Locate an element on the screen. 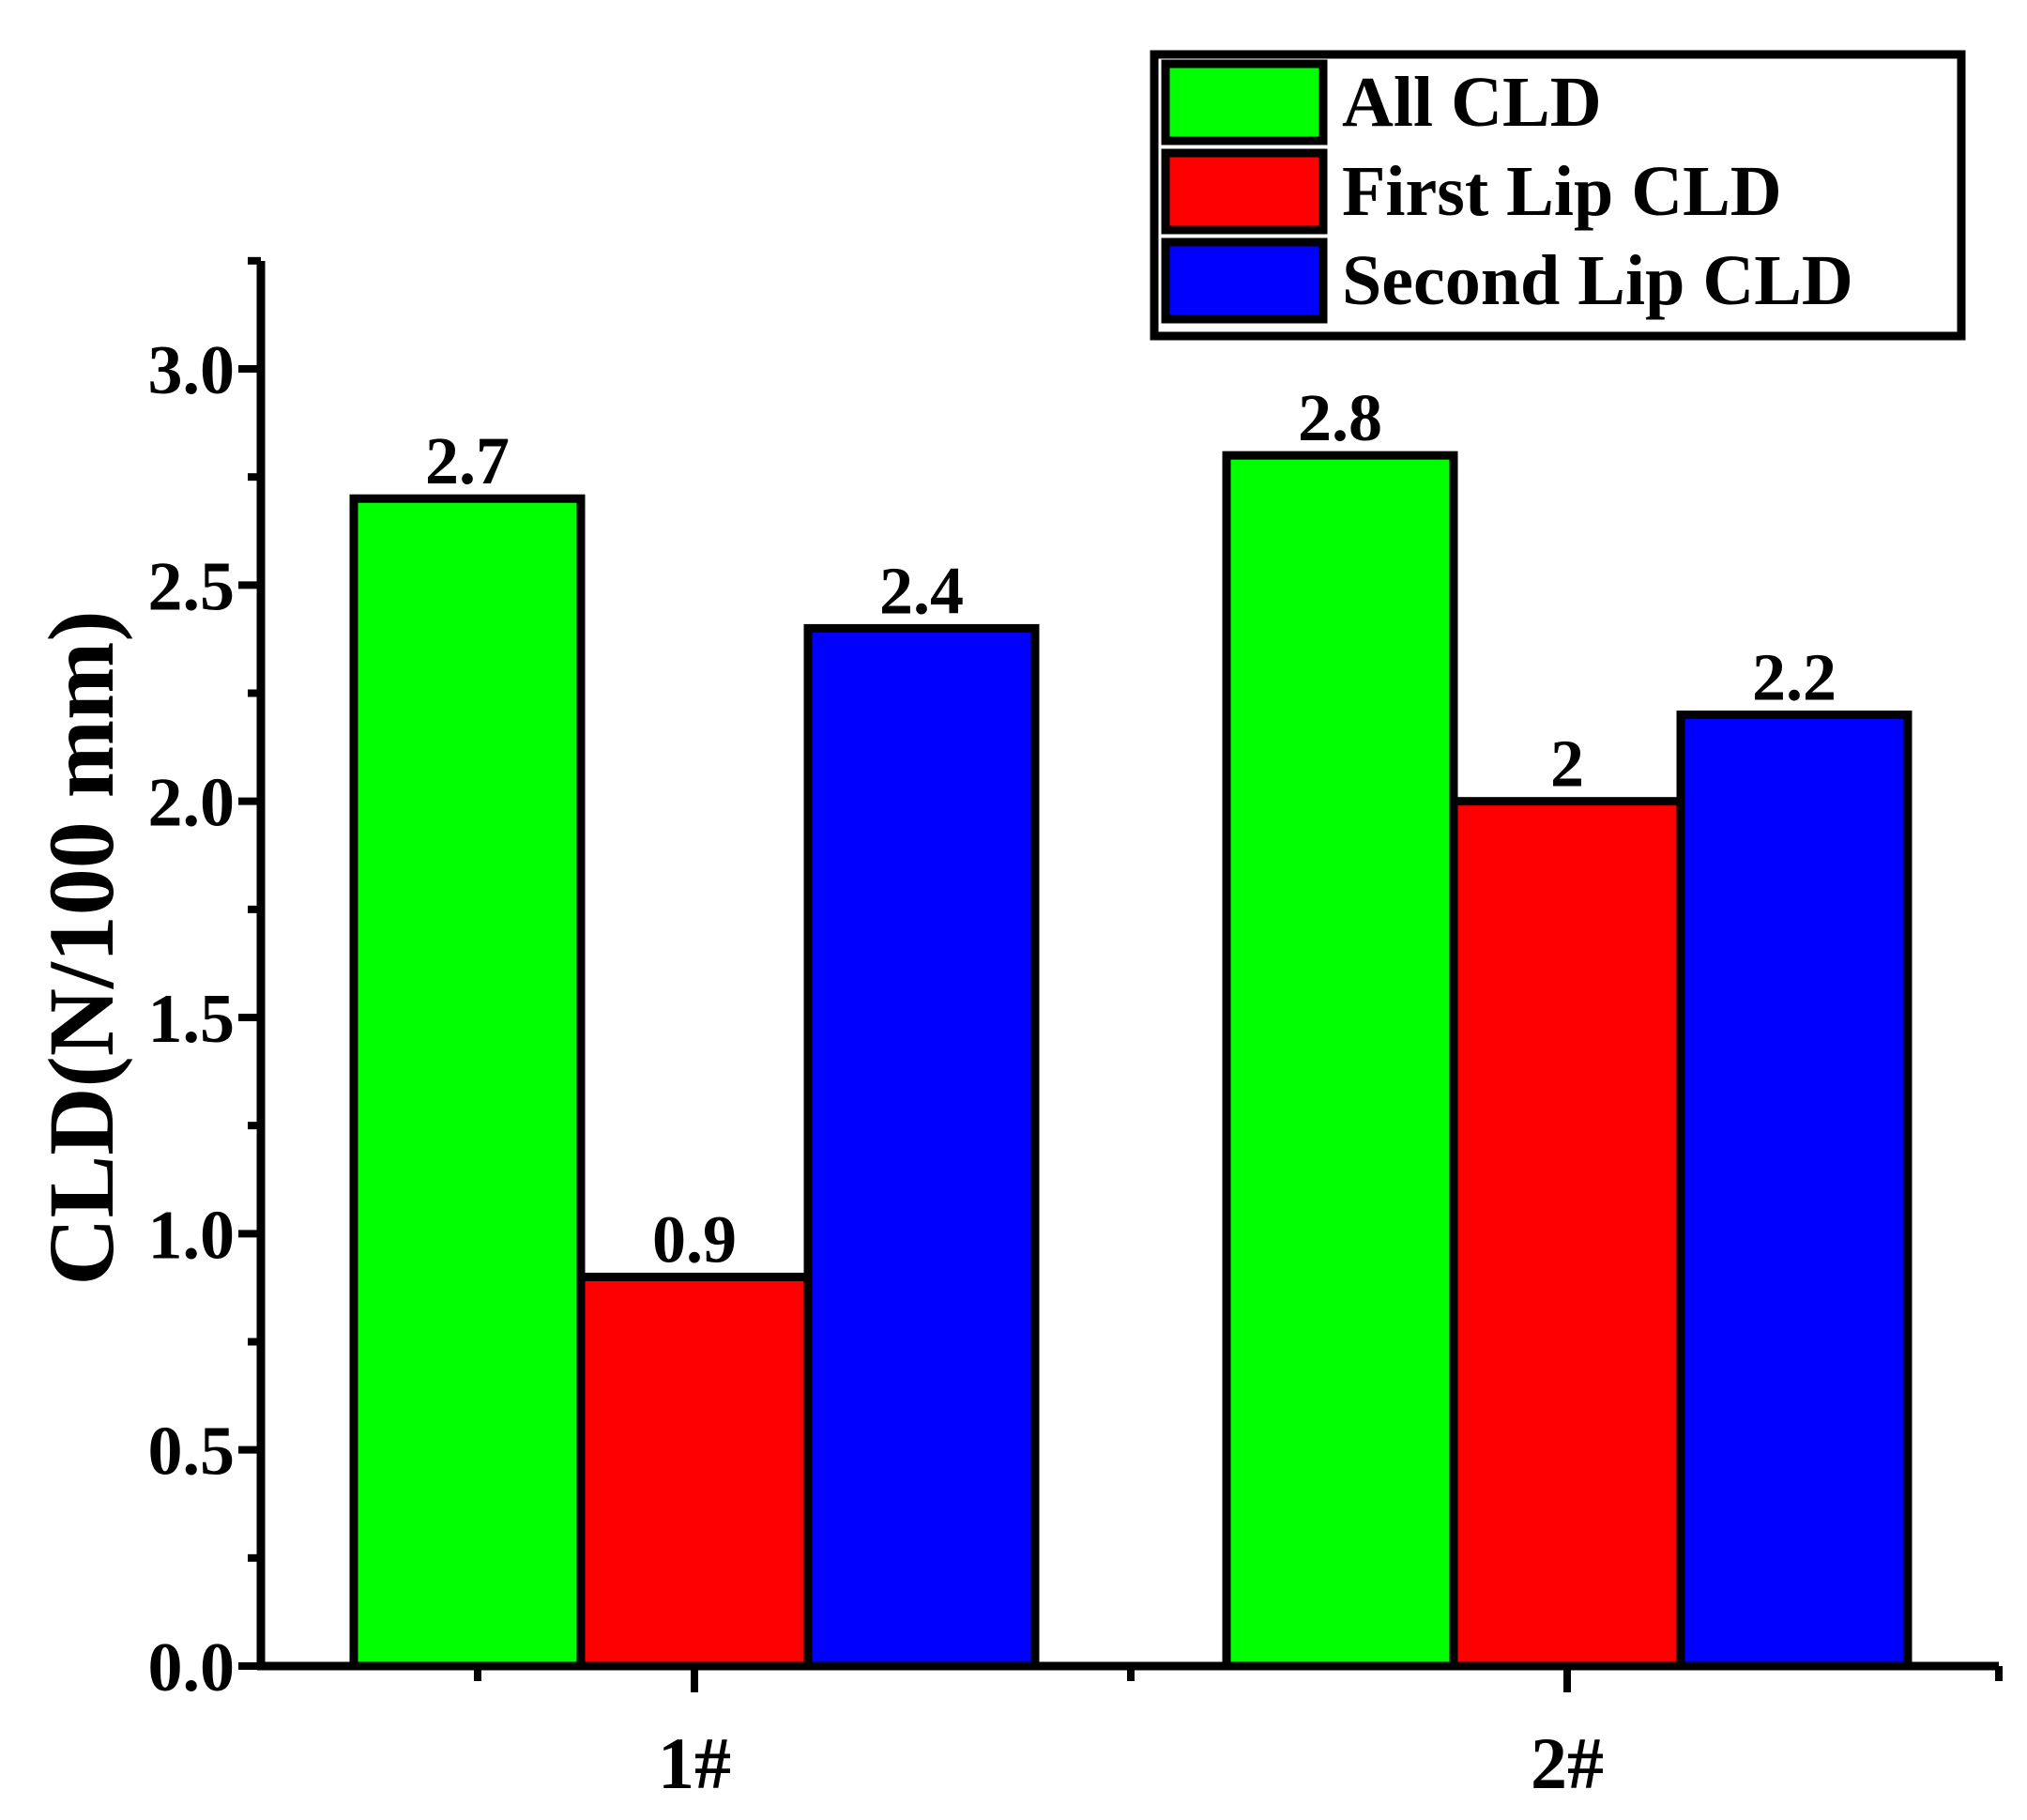 This screenshot has height=1820, width=2027. y-tick-label: 0.5 is located at coordinates (192, 1452).